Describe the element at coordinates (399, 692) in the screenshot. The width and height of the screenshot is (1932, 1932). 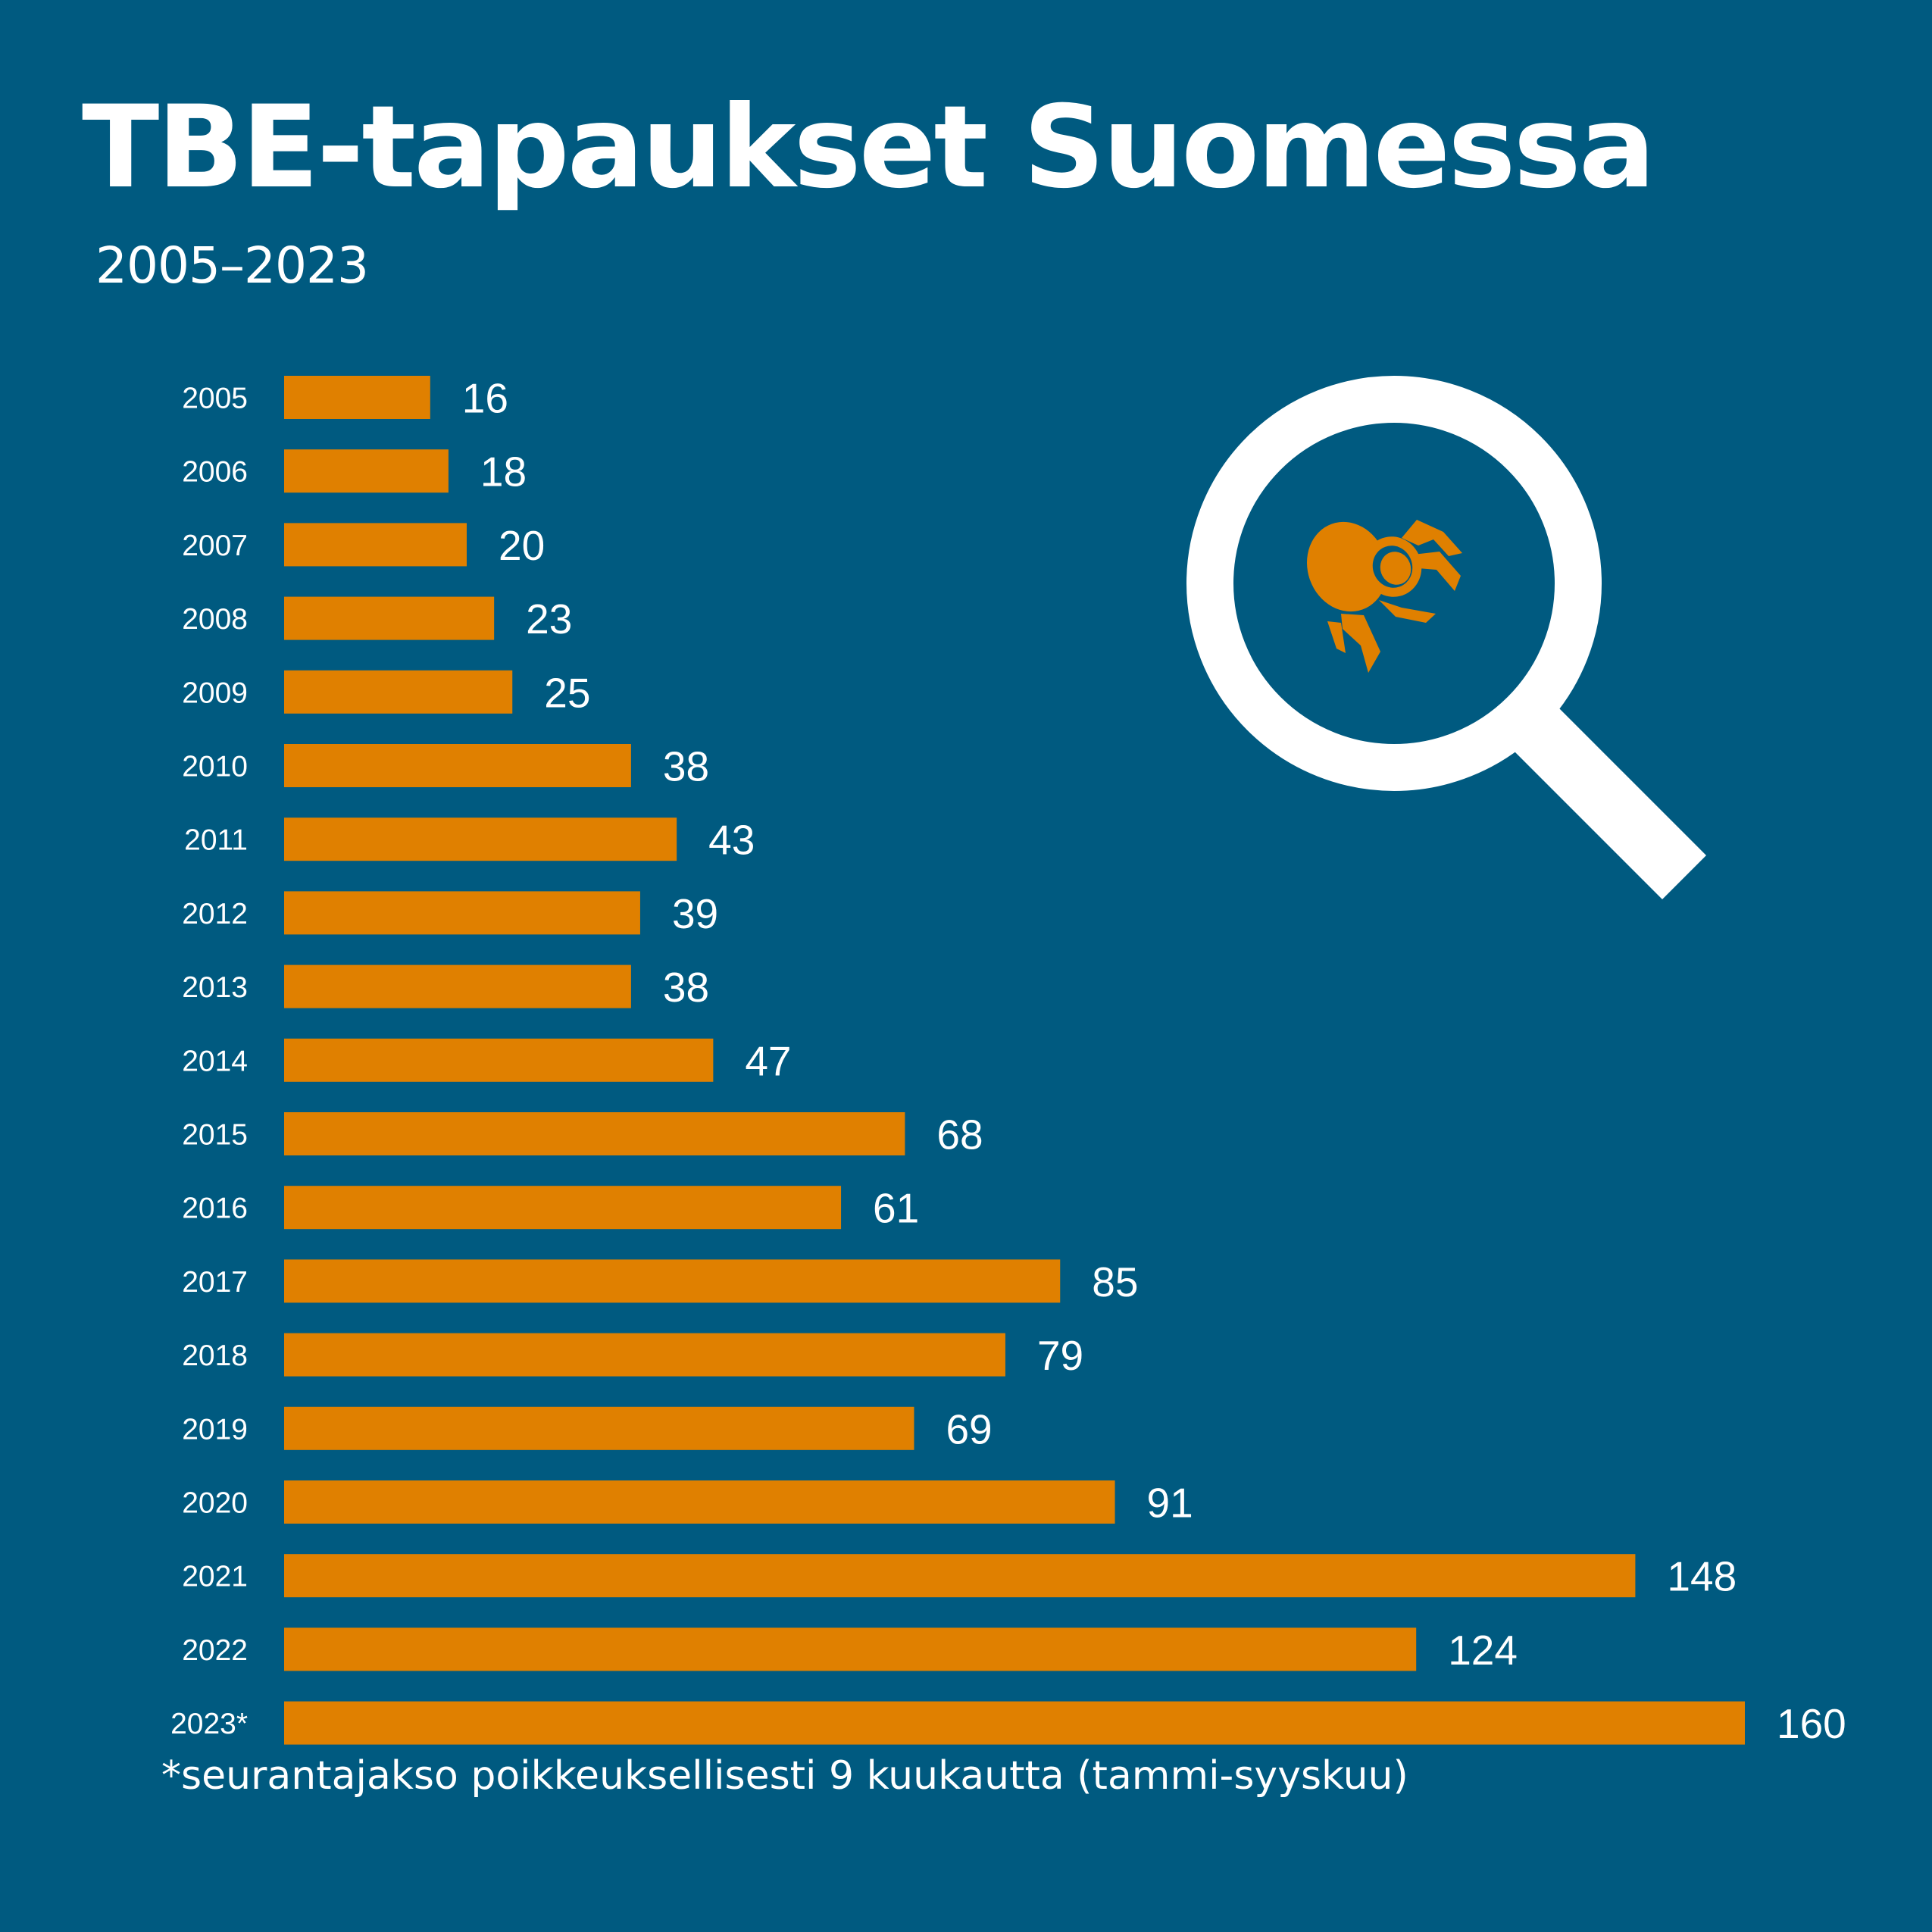
I see `bar-2009` at that location.